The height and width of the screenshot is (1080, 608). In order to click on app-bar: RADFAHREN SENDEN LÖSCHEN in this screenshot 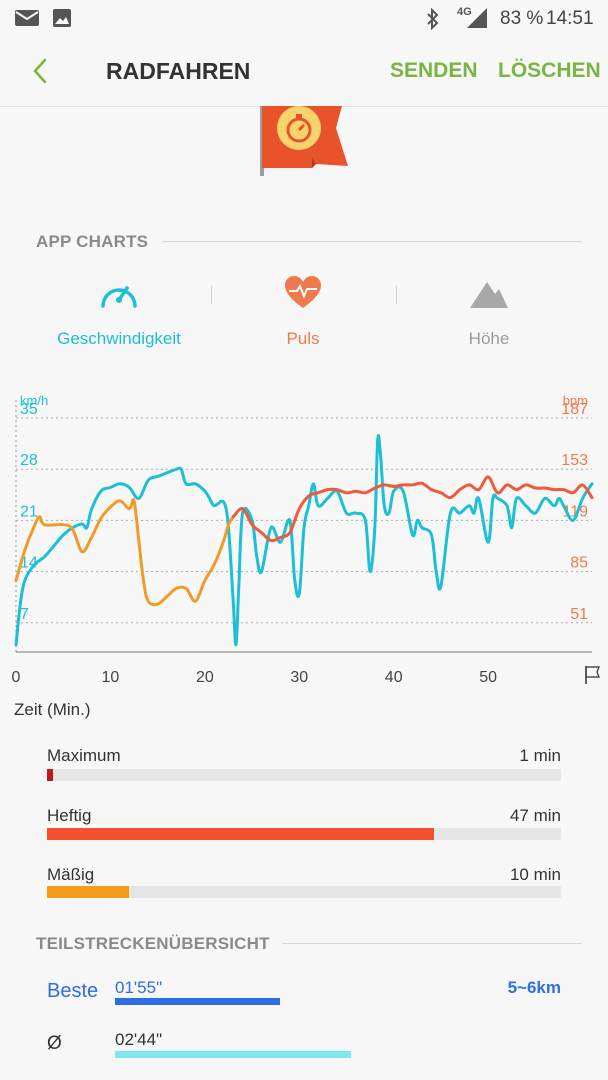, I will do `click(304, 72)`.